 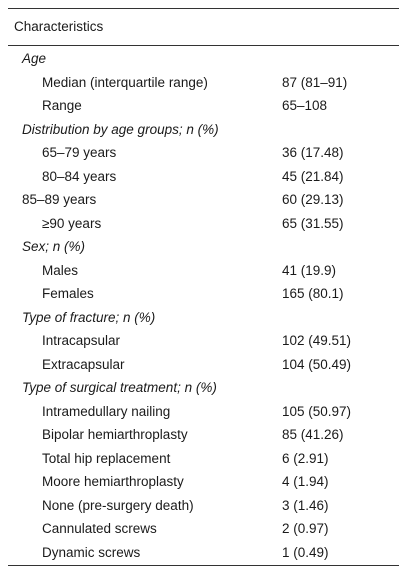 I want to click on section-row: Distribution by age groups; n (%), so click(x=203, y=130).